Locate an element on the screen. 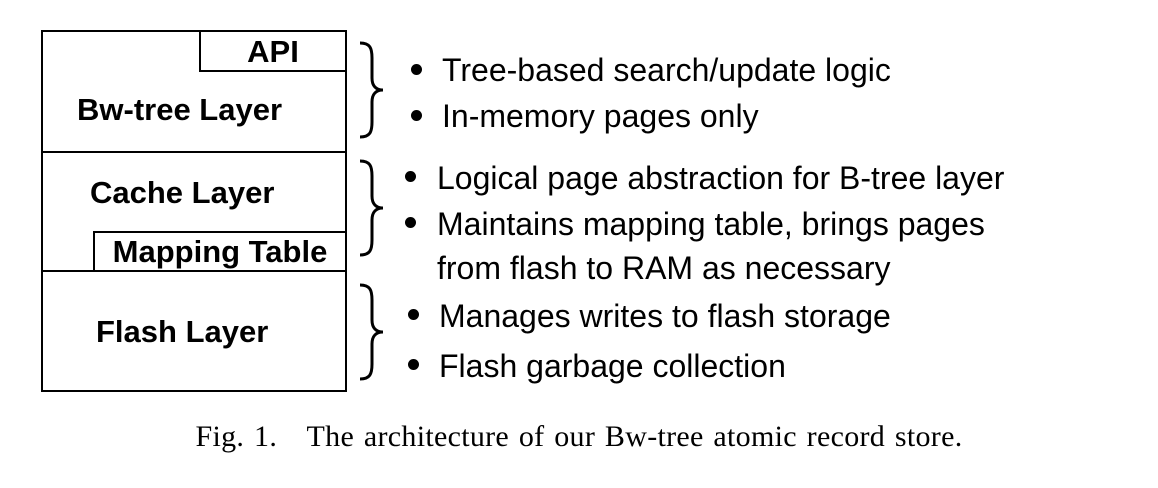 The image size is (1158, 488). bwtree-layer-label: Bw-tree Layer is located at coordinates (180, 109).